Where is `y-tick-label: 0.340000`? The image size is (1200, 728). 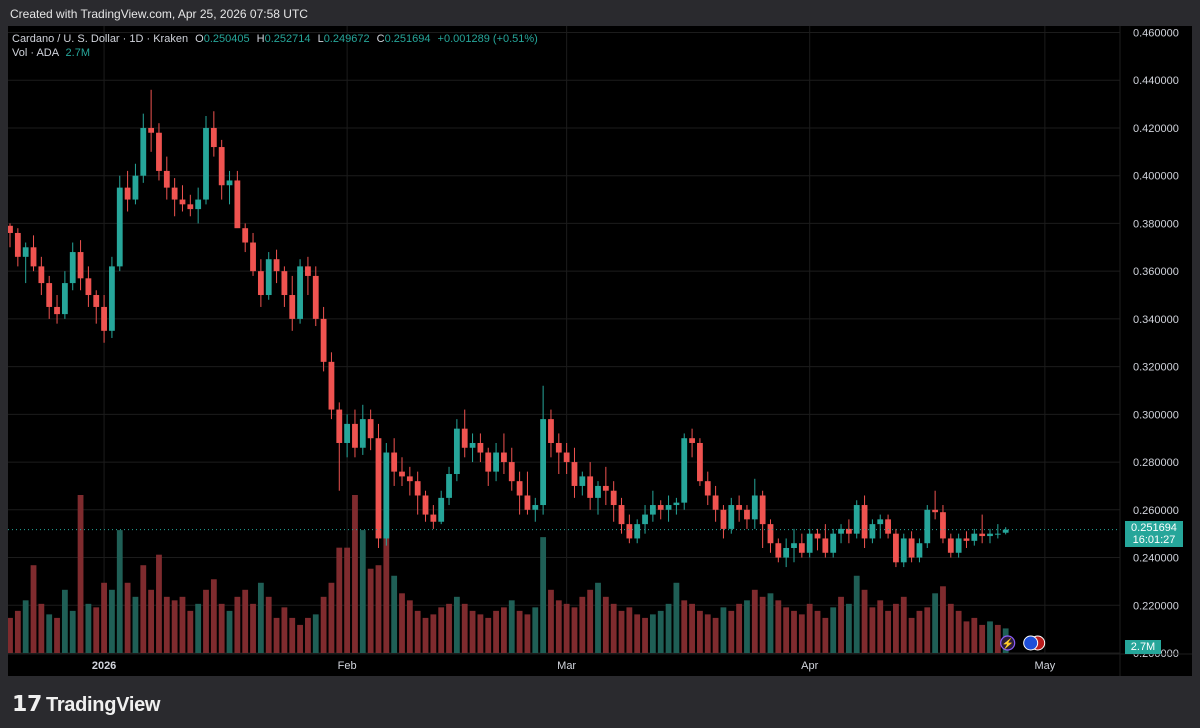 y-tick-label: 0.340000 is located at coordinates (1156, 320).